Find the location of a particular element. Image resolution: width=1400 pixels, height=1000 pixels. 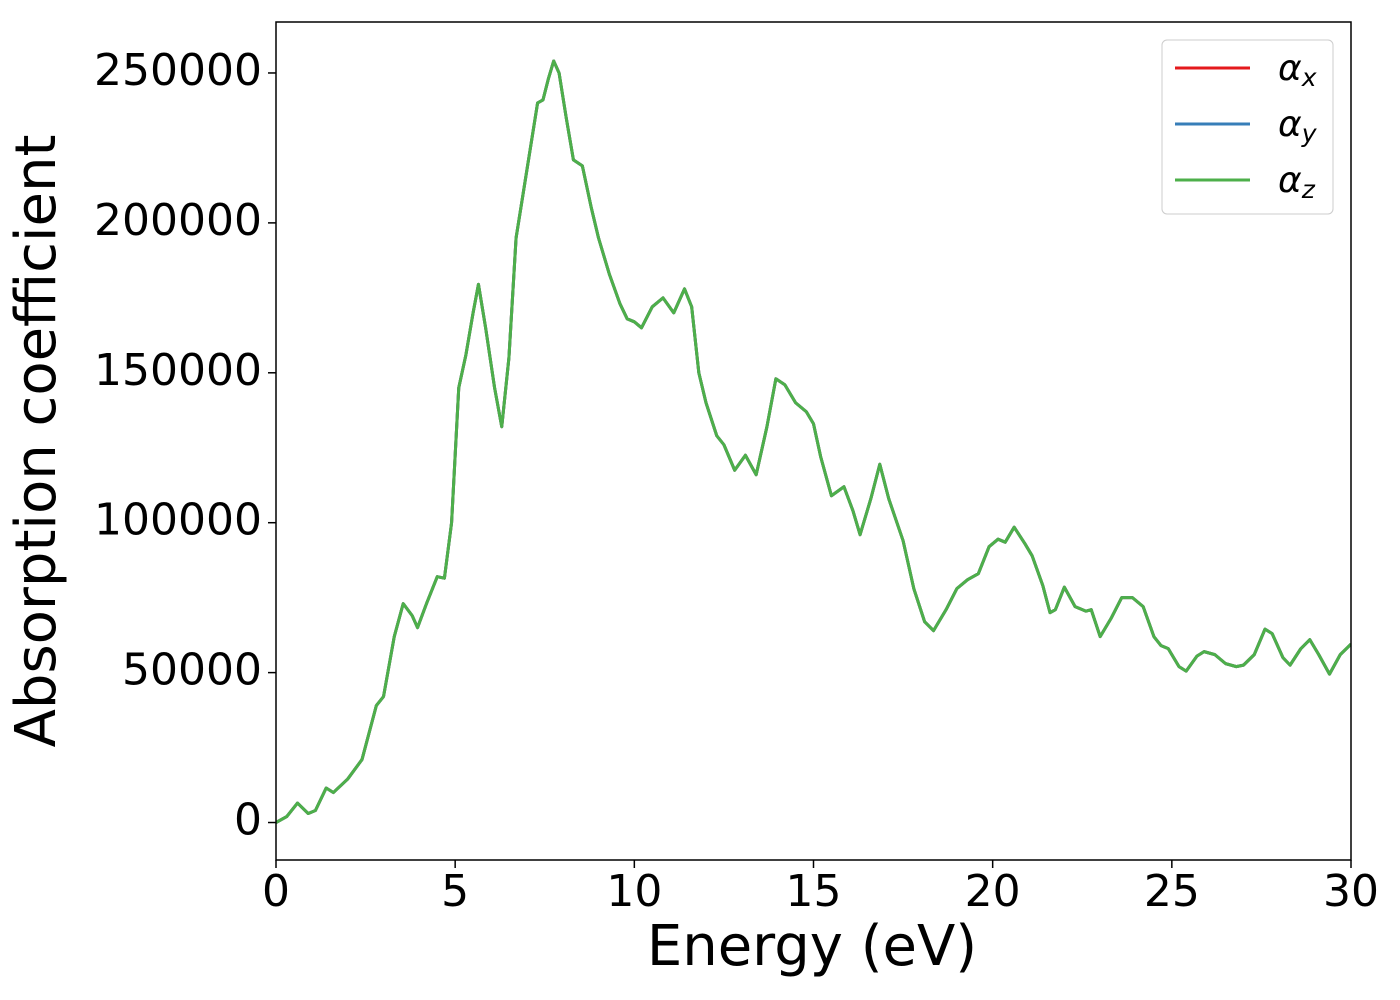

y-tick-label: 200000 is located at coordinates (178, 220).